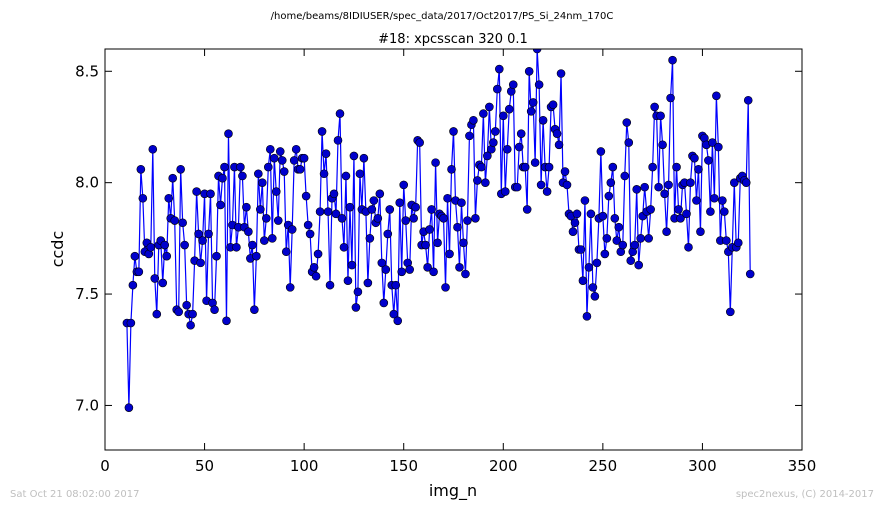 This screenshot has height=509, width=884. What do you see at coordinates (87, 183) in the screenshot?
I see `y-tick-label: 8.0` at bounding box center [87, 183].